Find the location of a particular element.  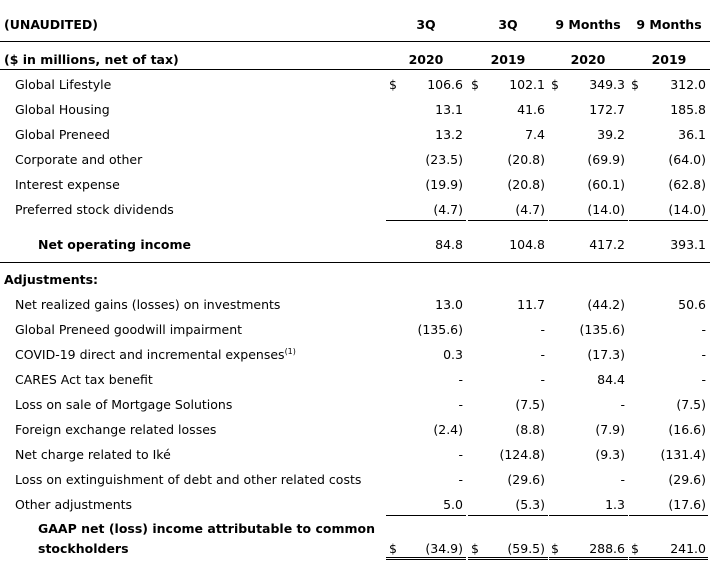

value-cell: (29.6) is located at coordinates (687, 479).